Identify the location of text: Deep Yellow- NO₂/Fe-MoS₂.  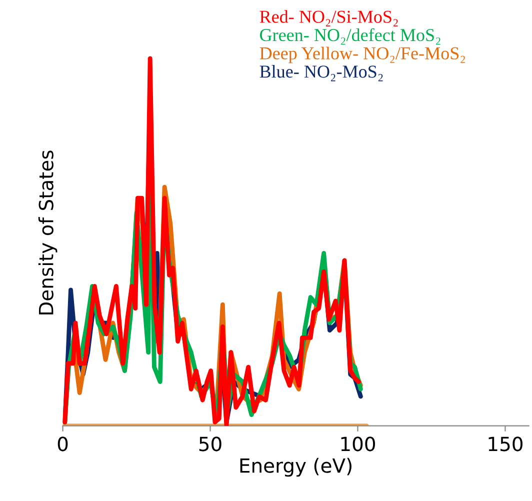
(362, 55).